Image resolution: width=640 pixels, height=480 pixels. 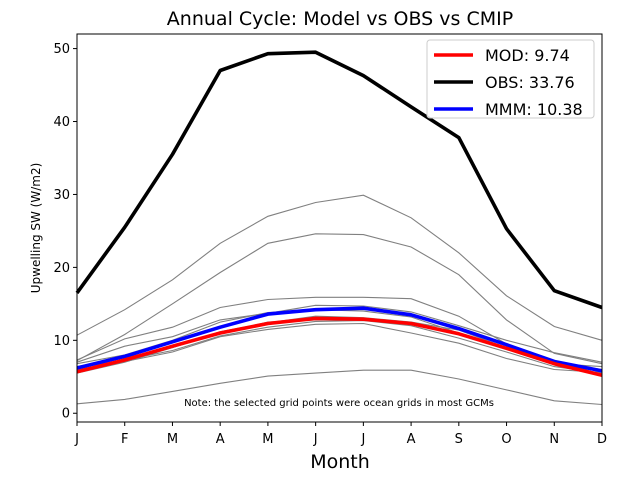 I want to click on x-tick-label: F, so click(x=124, y=439).